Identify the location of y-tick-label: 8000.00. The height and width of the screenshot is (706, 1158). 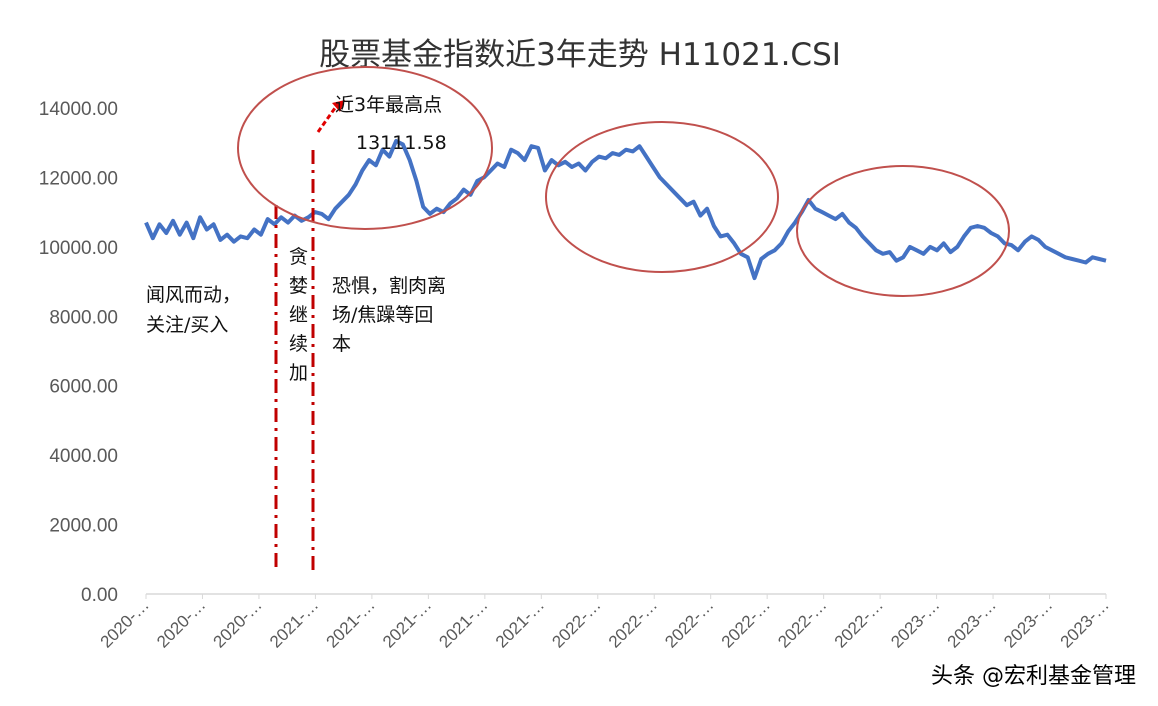
(83, 317).